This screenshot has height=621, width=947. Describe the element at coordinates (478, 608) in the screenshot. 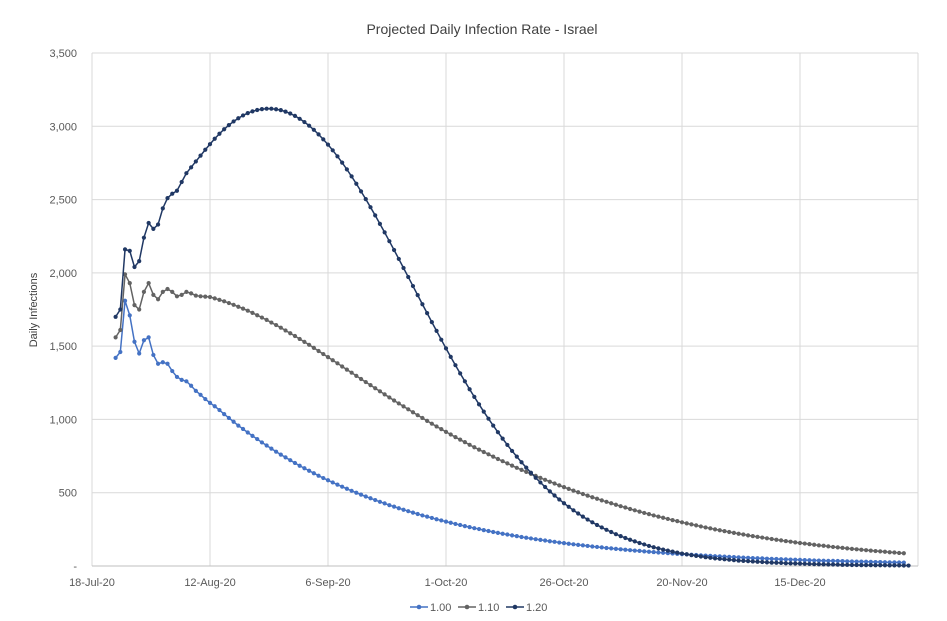

I see `legend: 1.00 1.10 1.20` at that location.